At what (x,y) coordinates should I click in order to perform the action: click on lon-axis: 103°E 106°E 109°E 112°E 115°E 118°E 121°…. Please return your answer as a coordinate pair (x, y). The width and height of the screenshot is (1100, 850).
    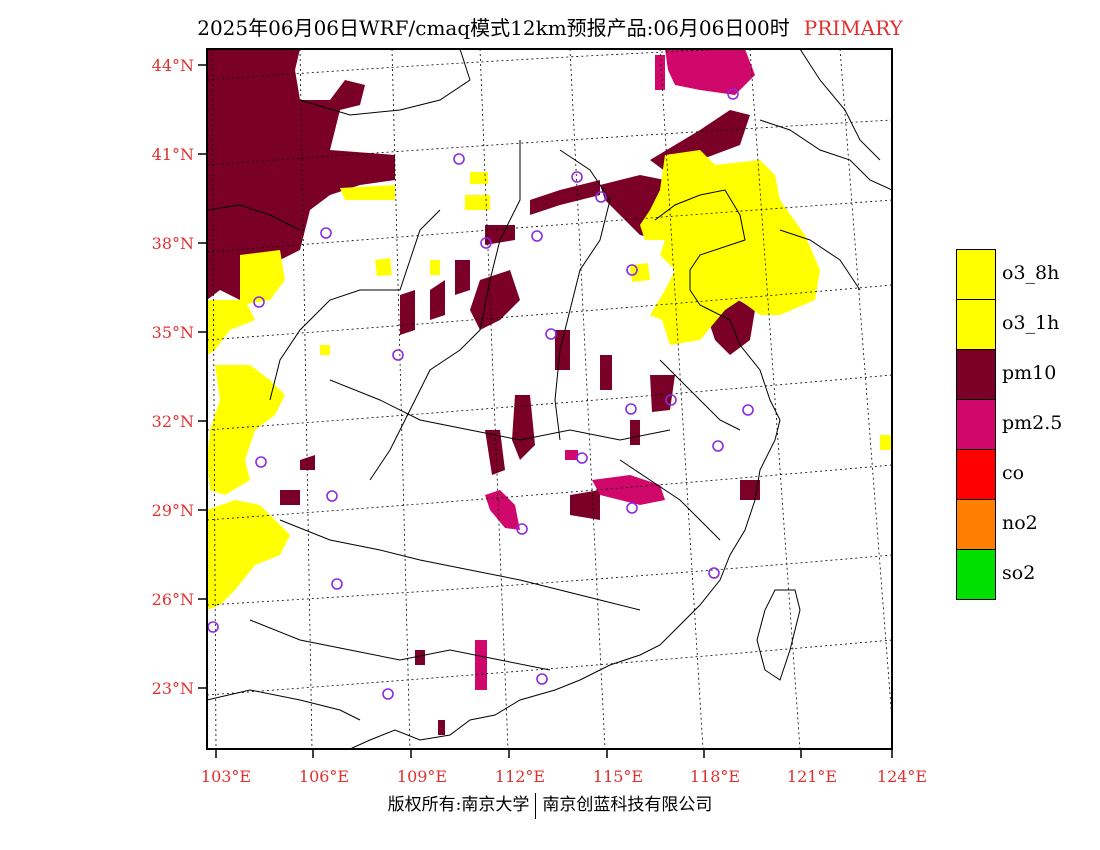
    Looking at the image, I should click on (564, 767).